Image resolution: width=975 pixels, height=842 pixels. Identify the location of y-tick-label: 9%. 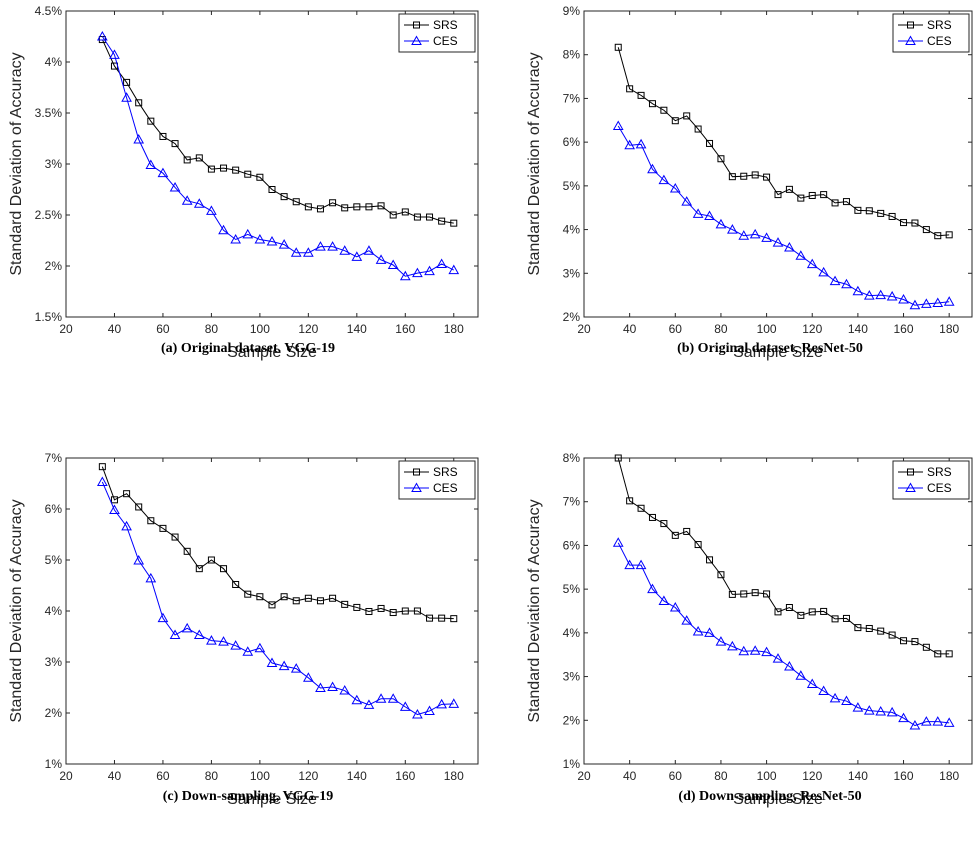
(572, 11).